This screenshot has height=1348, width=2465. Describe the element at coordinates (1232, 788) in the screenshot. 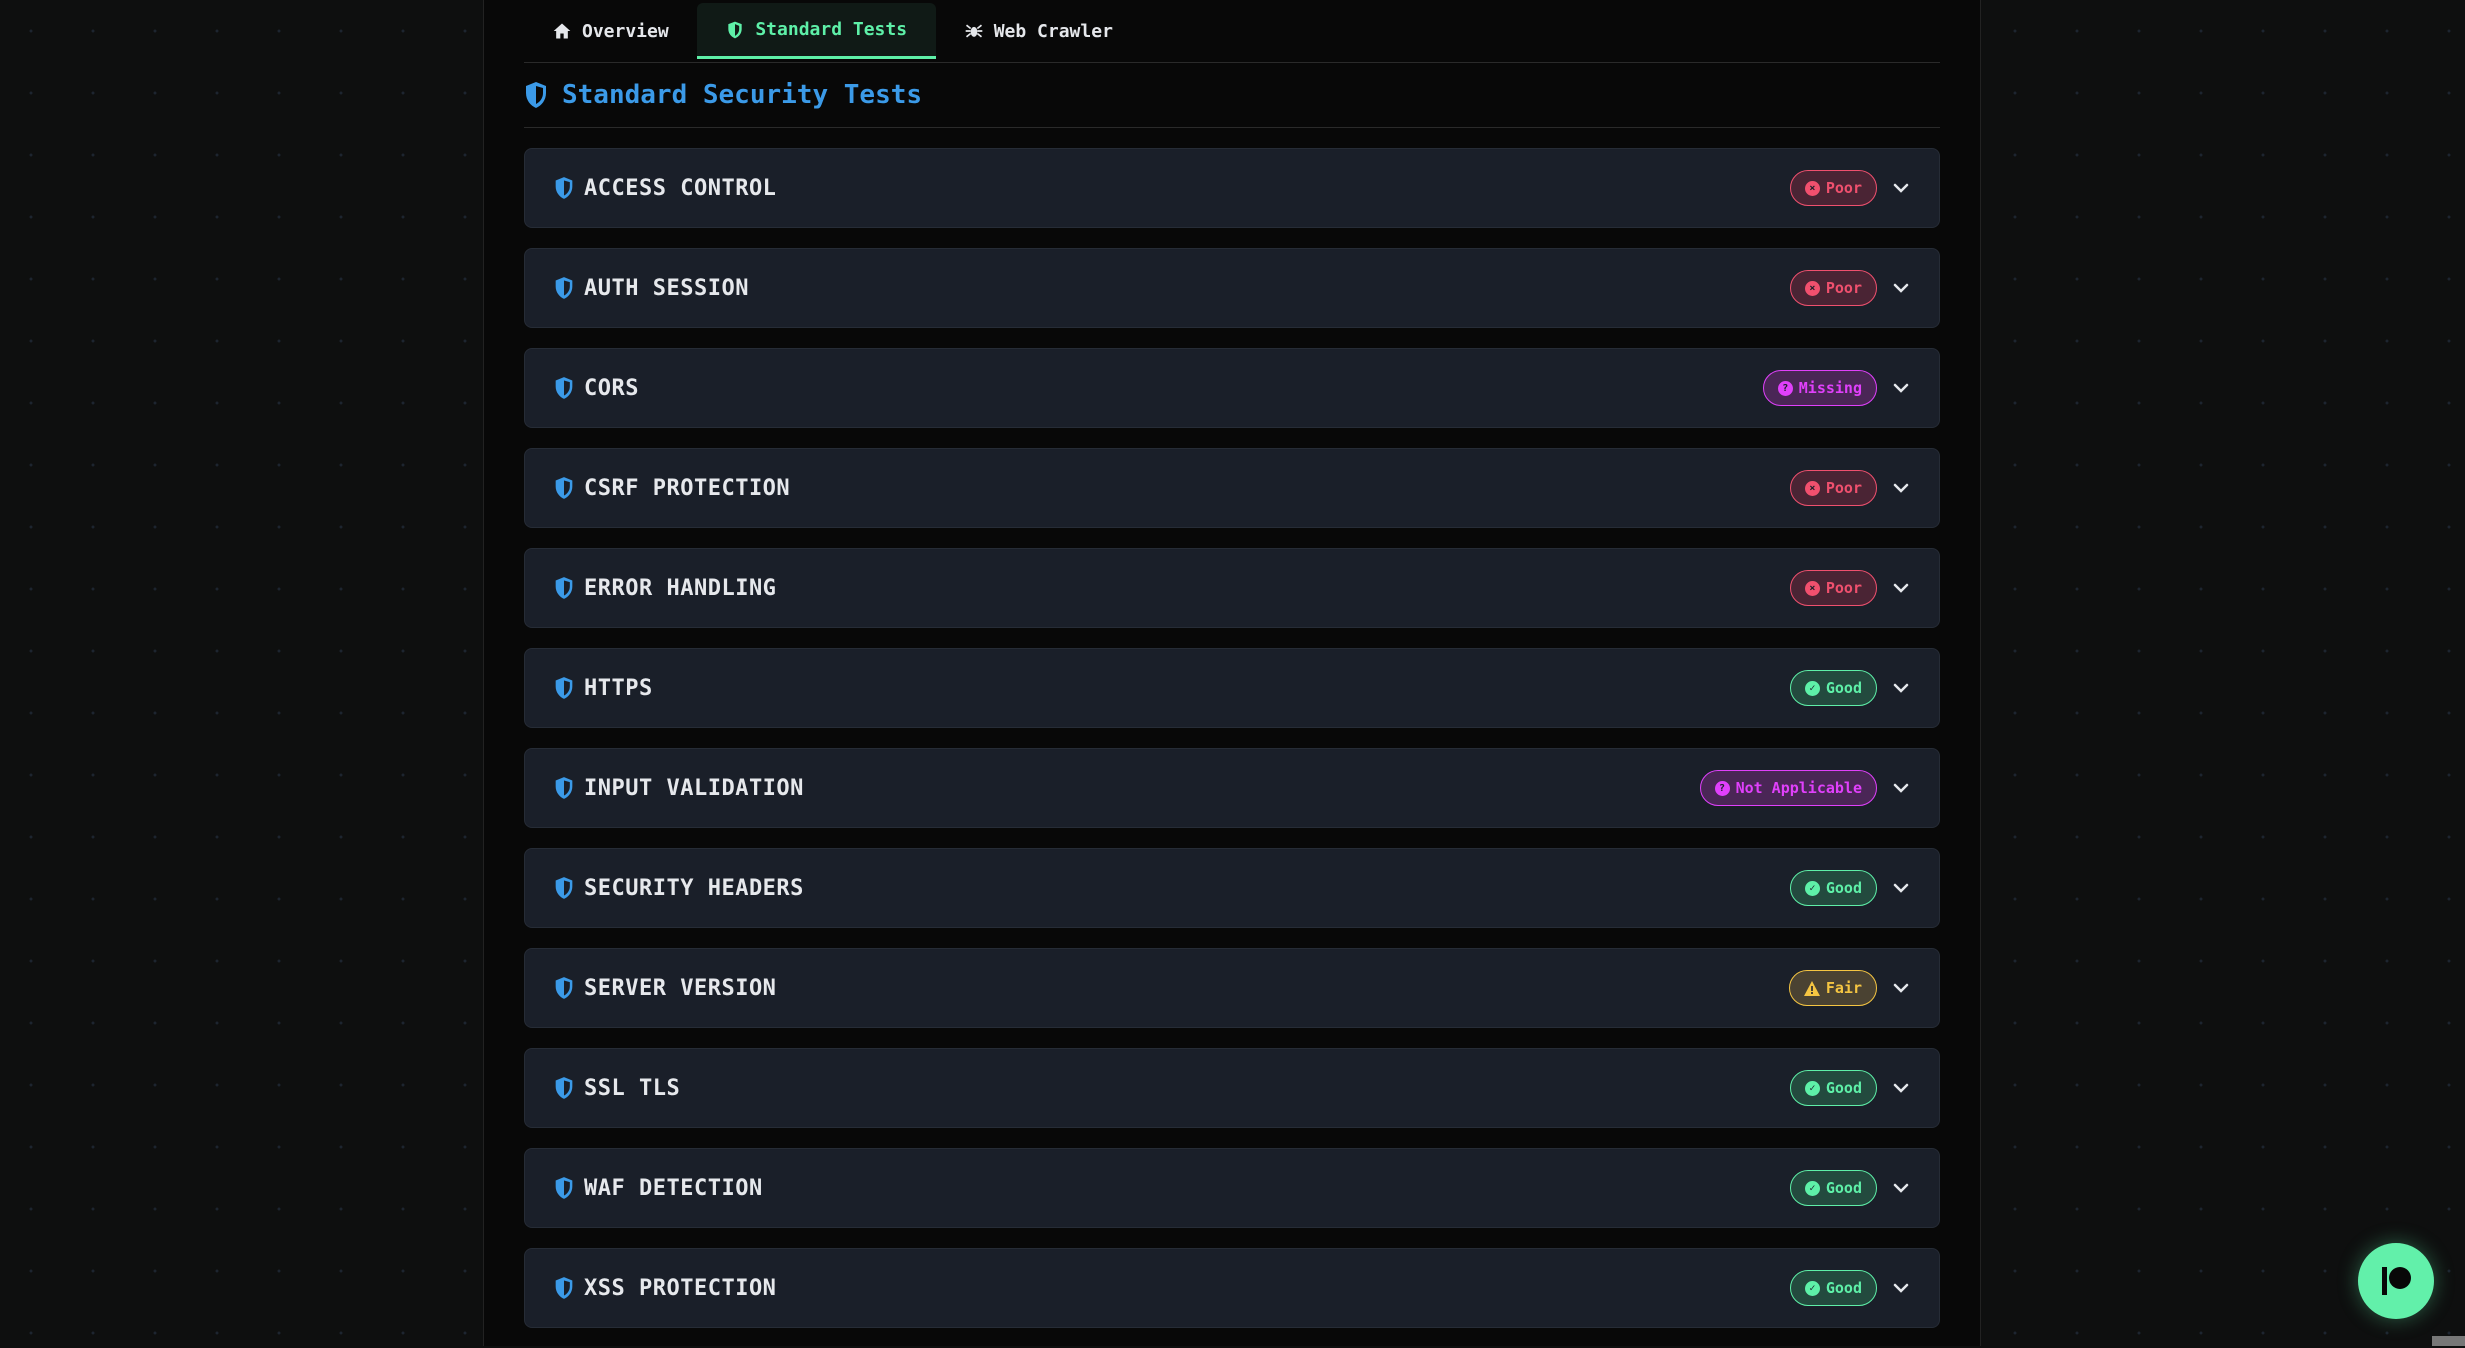

I see `test-card: INPUT VALIDATION ? Not Applicable` at that location.